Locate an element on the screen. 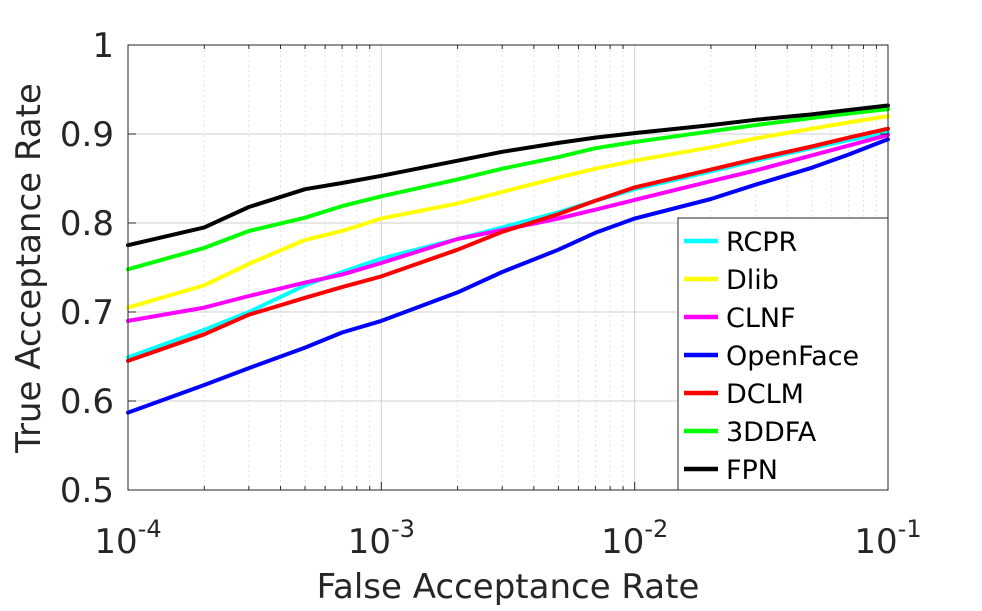 Image resolution: width=982 pixels, height=611 pixels. legend-label-fpn: FPN is located at coordinates (752, 470).